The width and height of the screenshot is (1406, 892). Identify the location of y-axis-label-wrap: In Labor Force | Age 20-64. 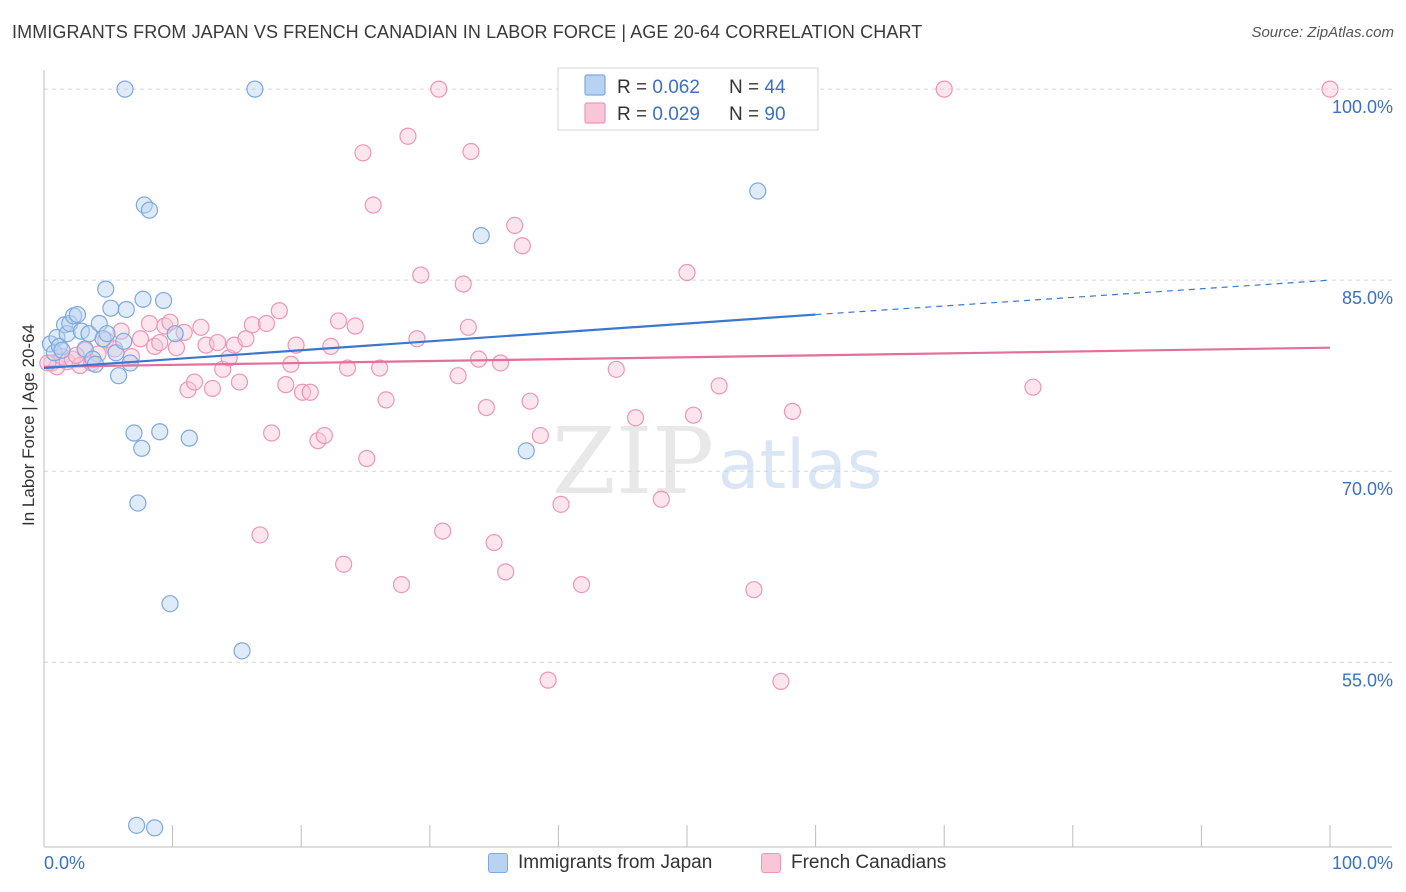
(29, 425).